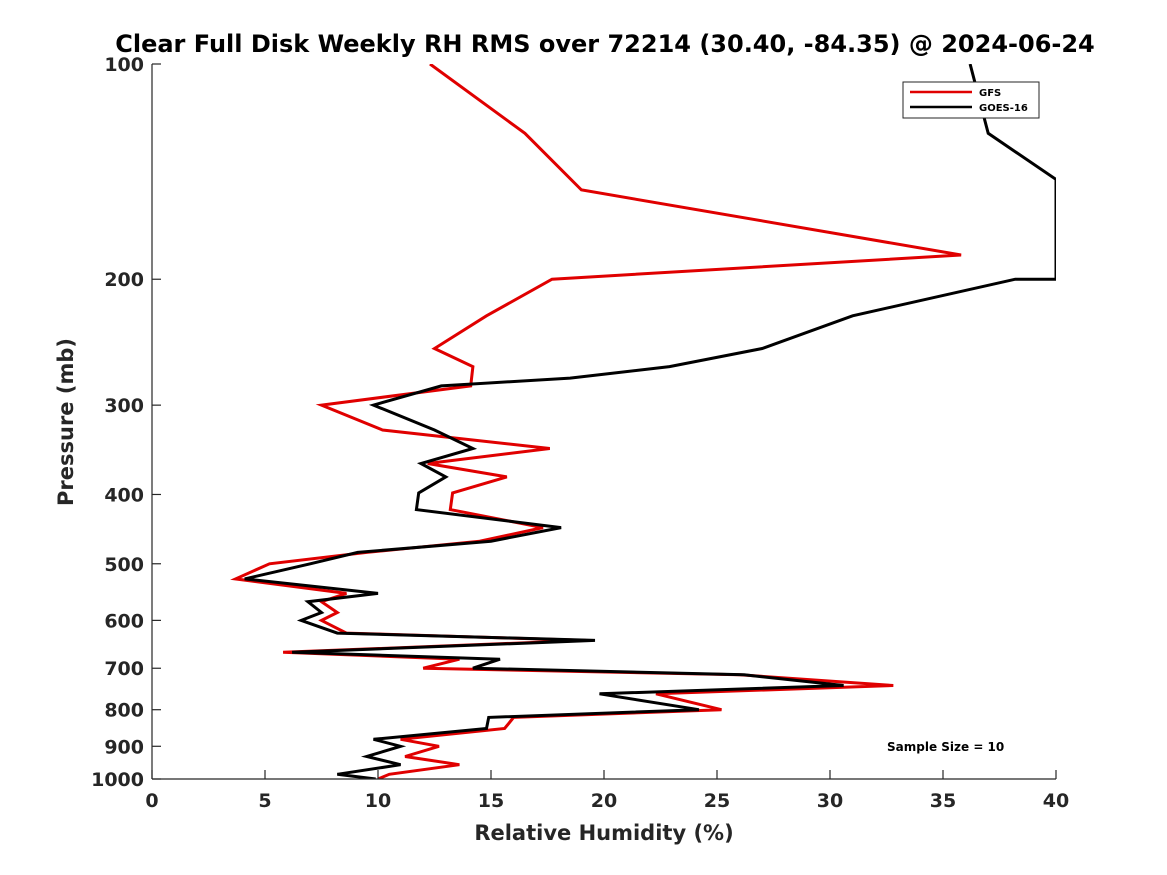 The height and width of the screenshot is (875, 1167). Describe the element at coordinates (124, 65) in the screenshot. I see `y-tick-label: 100` at that location.